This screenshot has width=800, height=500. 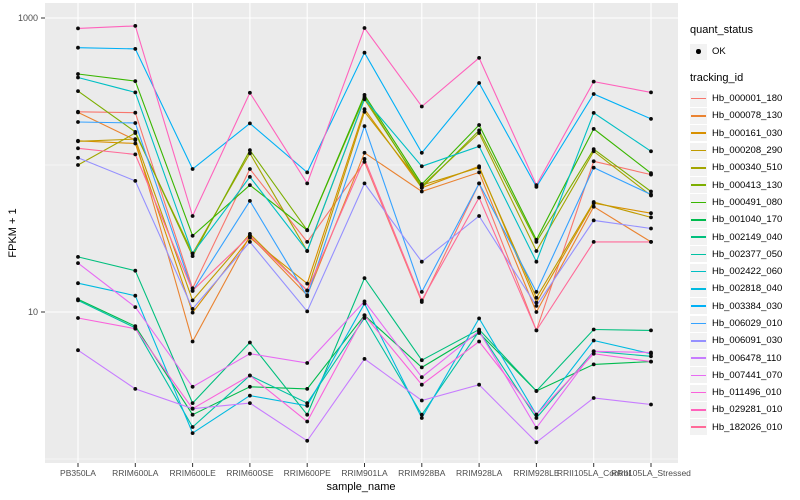 I want to click on legend-label: Hb_000208_290, so click(x=747, y=151).